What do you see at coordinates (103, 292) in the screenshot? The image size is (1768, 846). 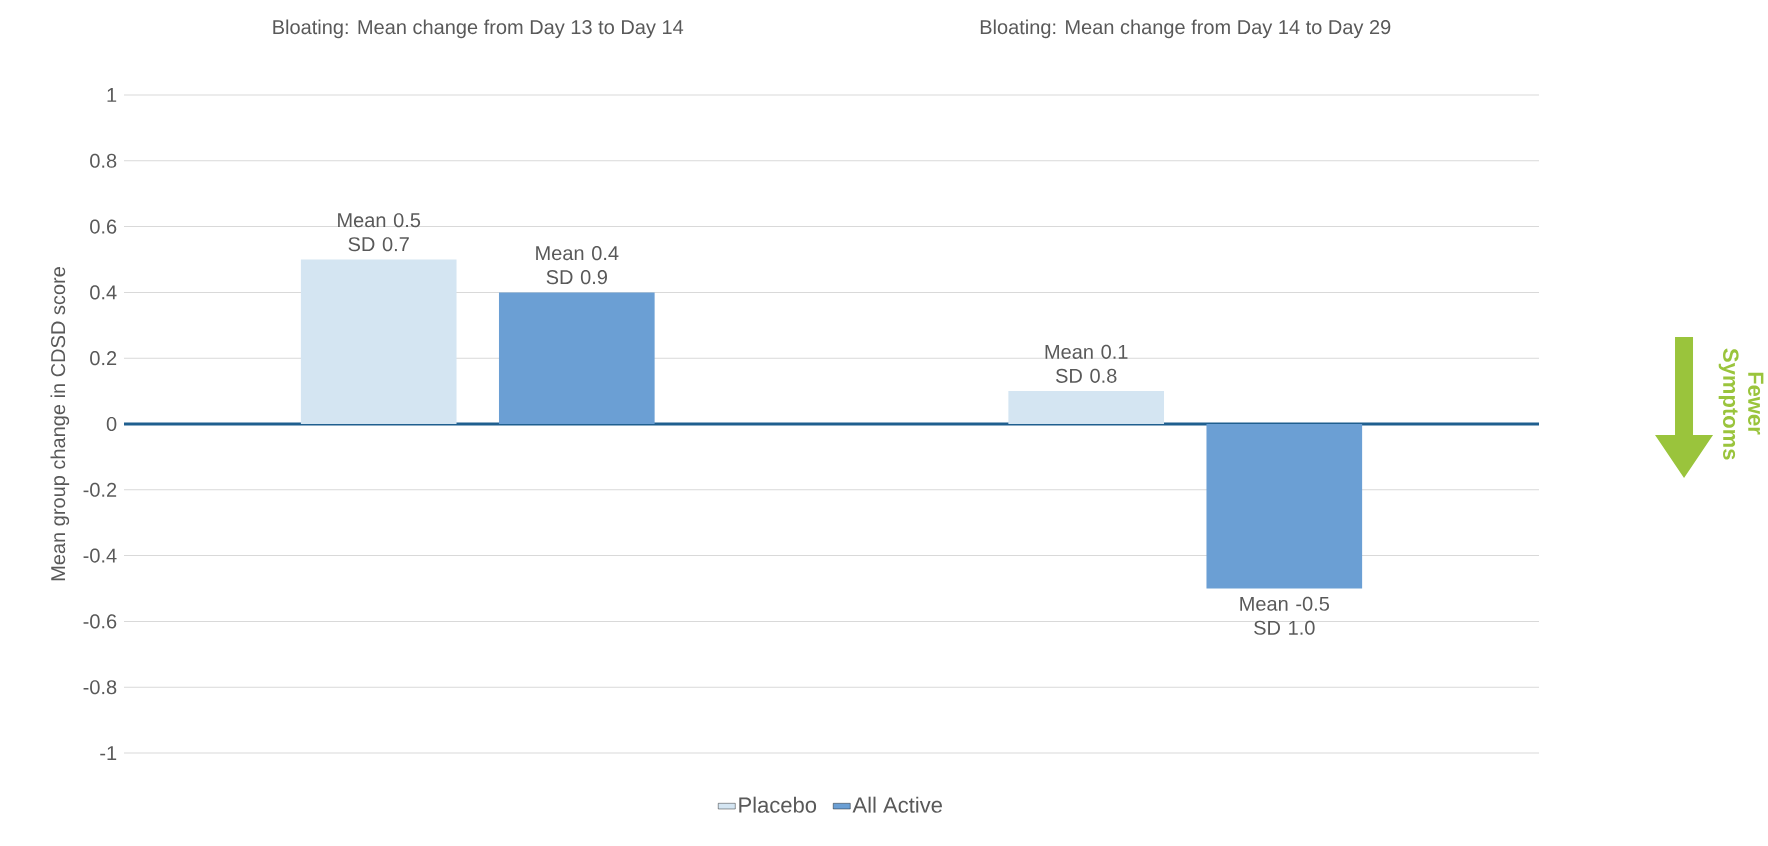 I see `y-tick-label: 0.4` at bounding box center [103, 292].